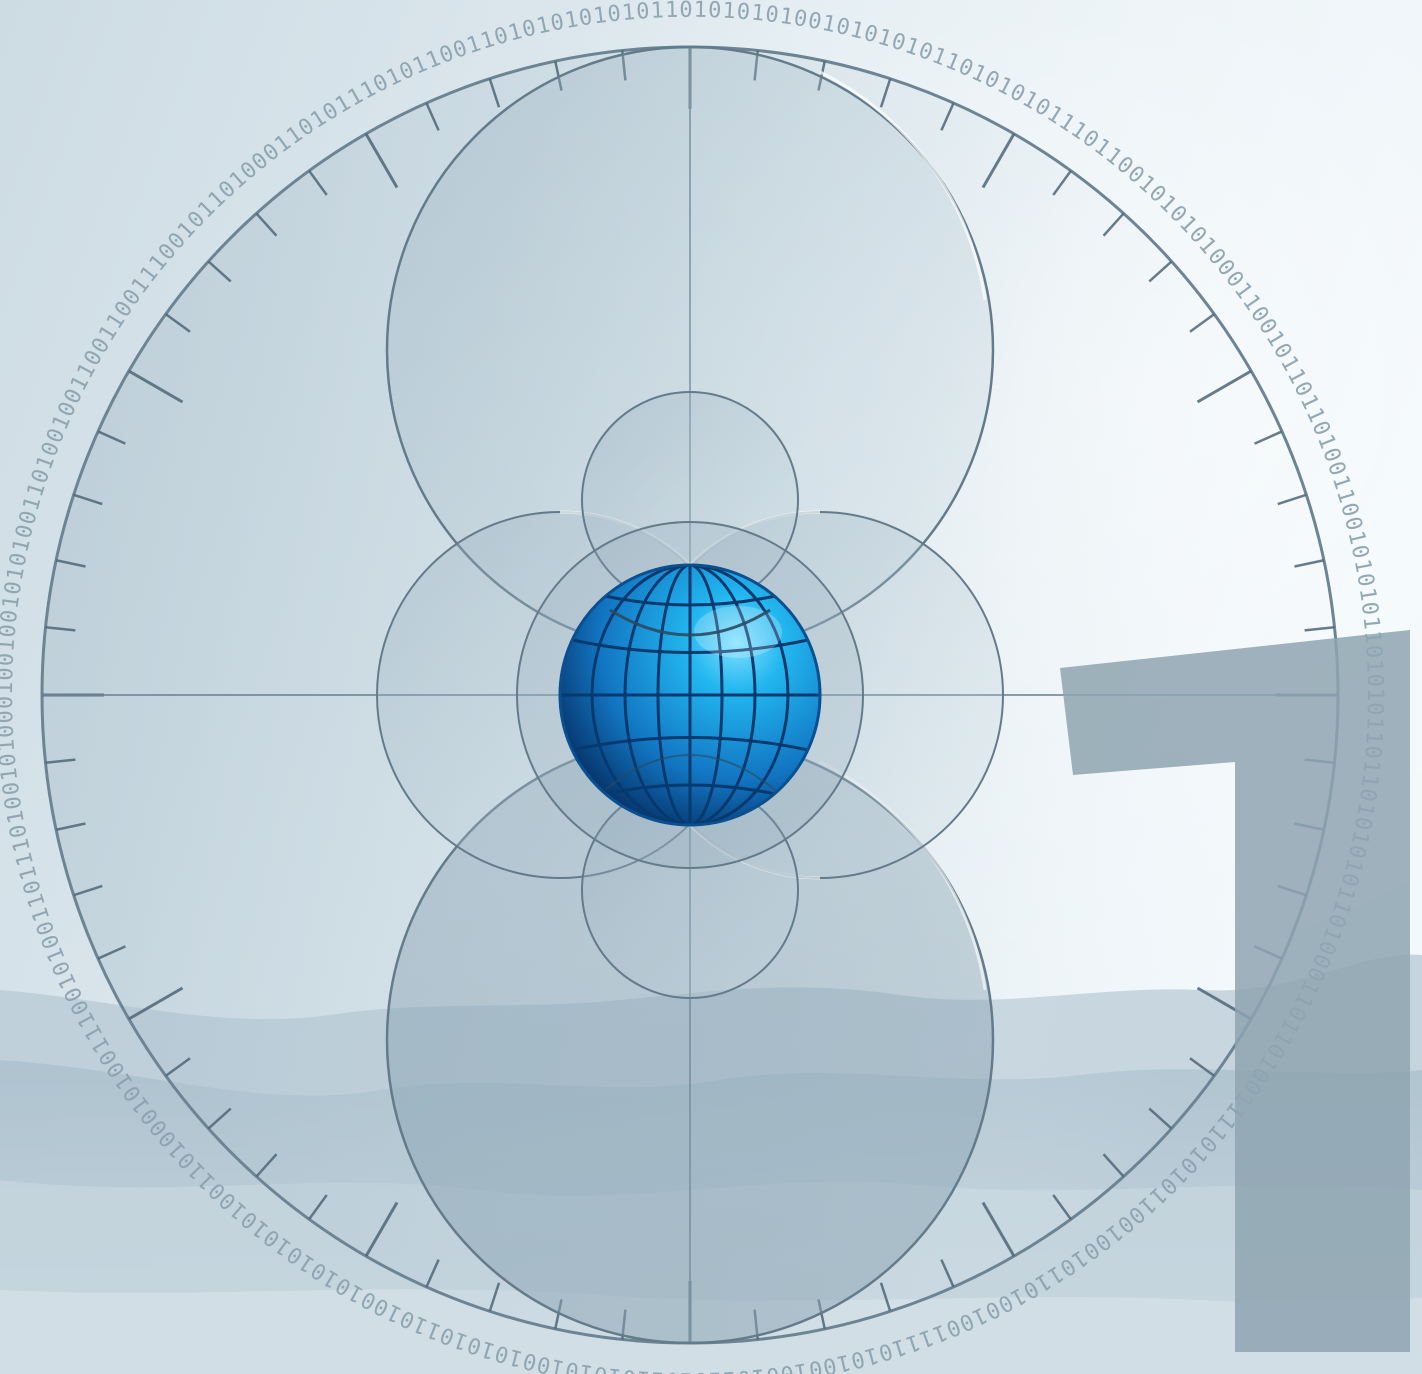 The image size is (1422, 1374). I want to click on numeral-one, so click(1235, 991).